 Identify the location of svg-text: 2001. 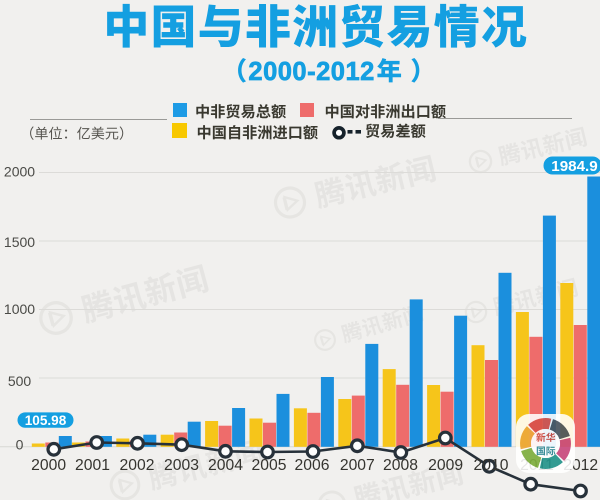
(92, 465).